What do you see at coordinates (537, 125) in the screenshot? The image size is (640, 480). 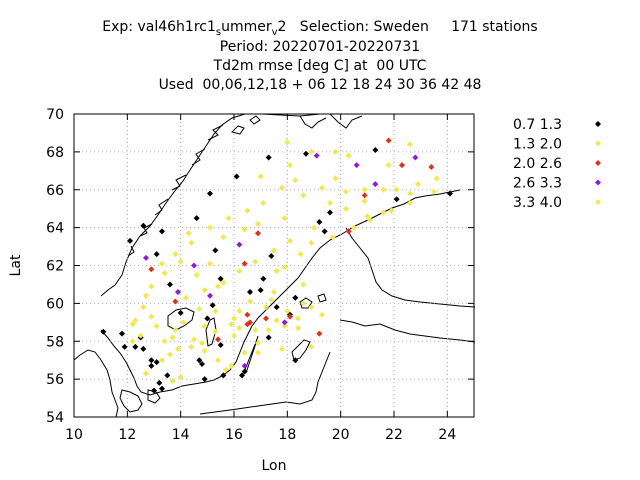 I see `legend-label-series-1: 0.7 1.3` at bounding box center [537, 125].